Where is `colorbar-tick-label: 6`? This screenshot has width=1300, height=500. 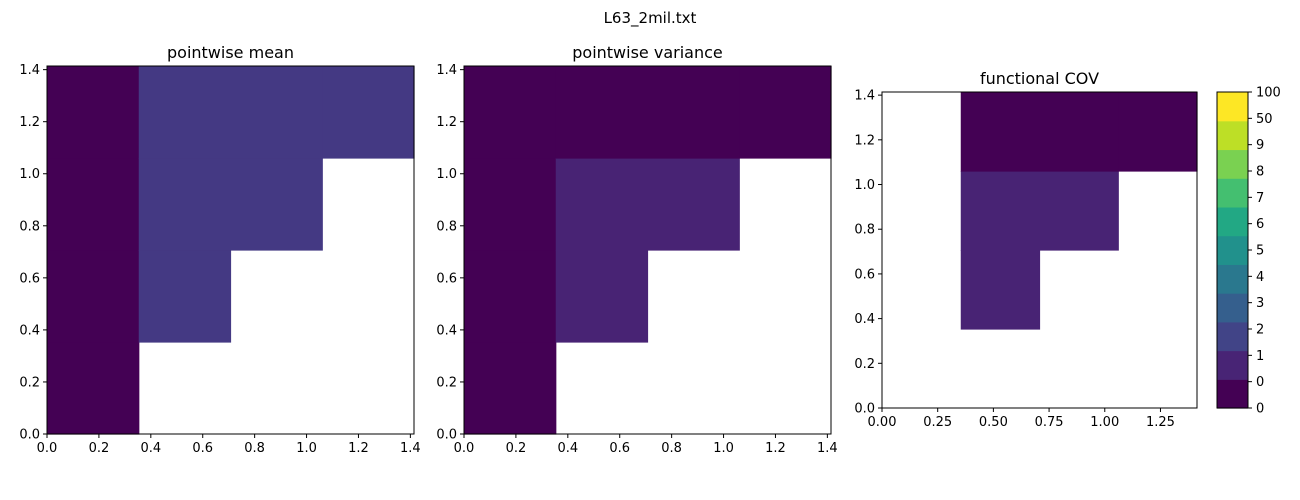
colorbar-tick-label: 6 is located at coordinates (1260, 224).